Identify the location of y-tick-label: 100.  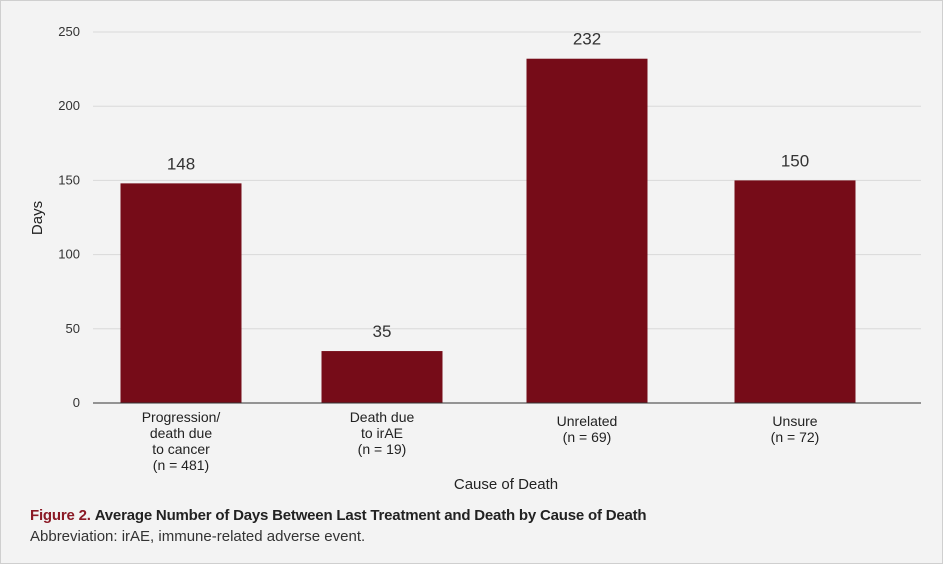
(69, 254).